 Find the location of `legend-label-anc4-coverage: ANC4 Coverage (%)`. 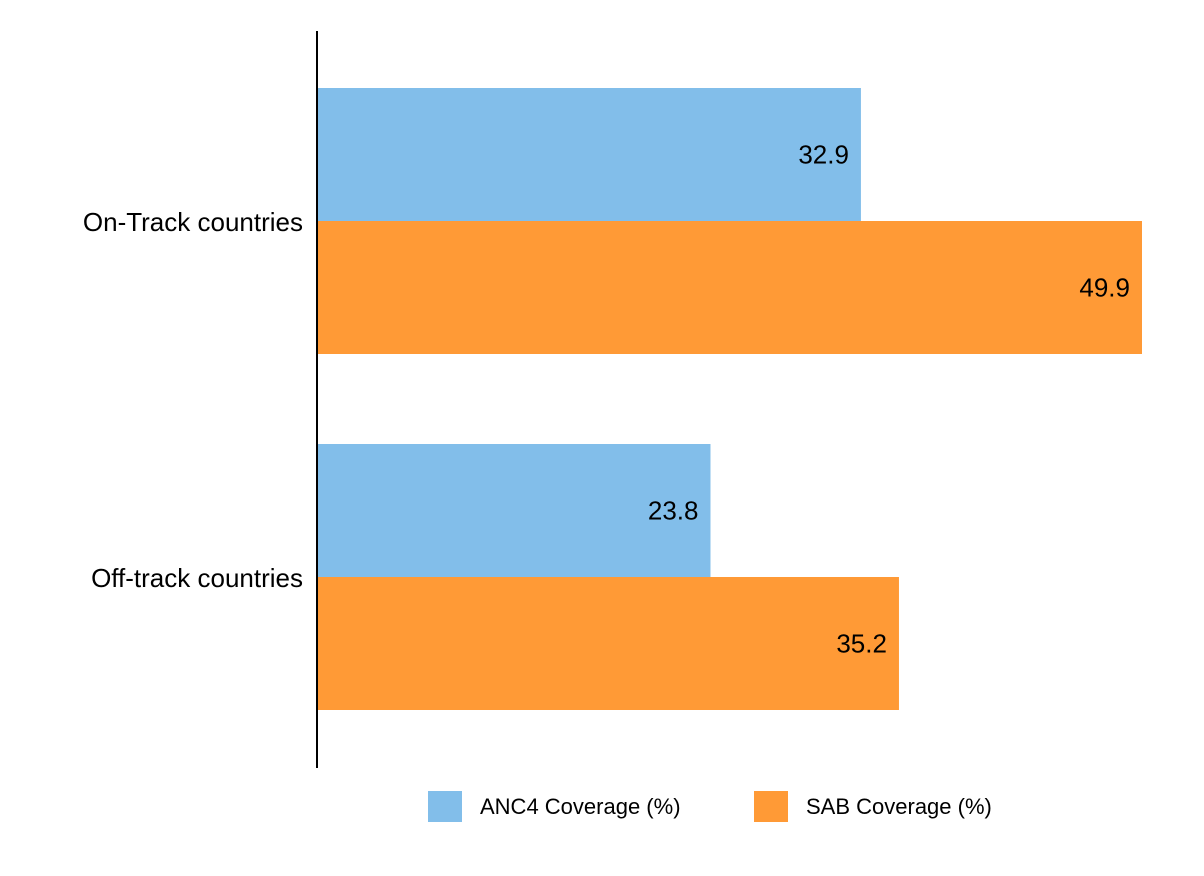

legend-label-anc4-coverage: ANC4 Coverage (%) is located at coordinates (580, 806).